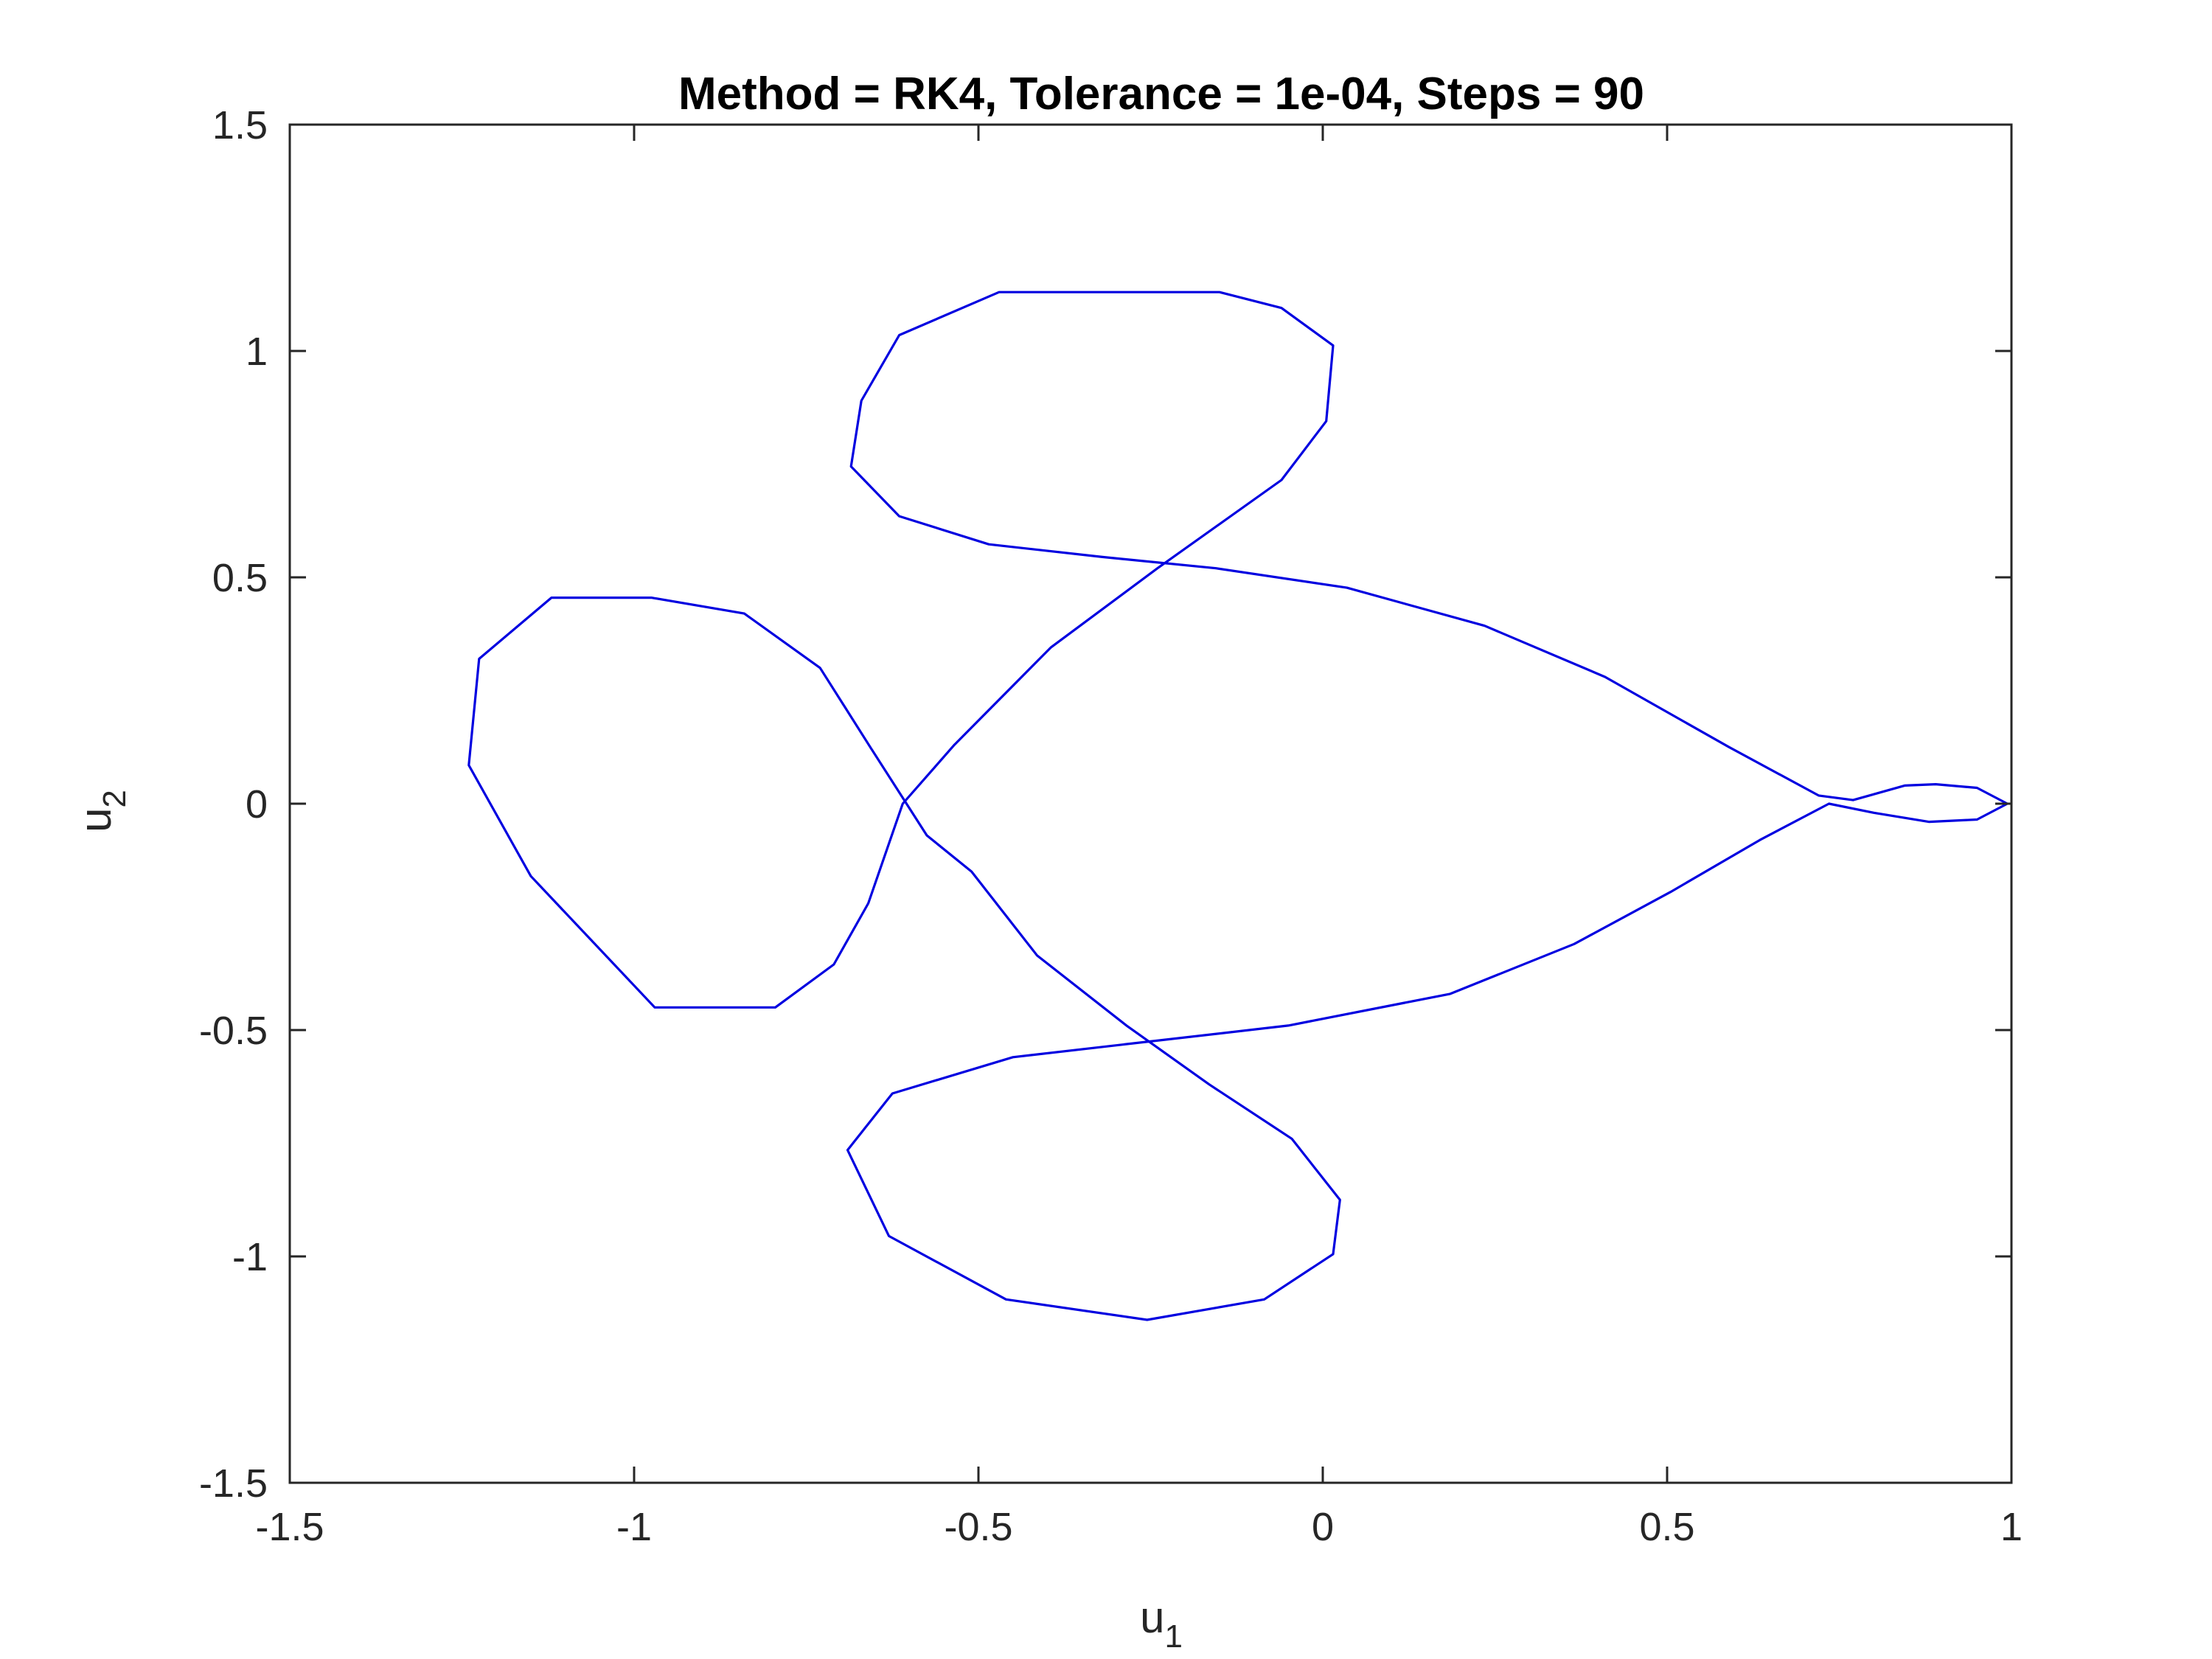 This screenshot has width=2212, height=1659. Describe the element at coordinates (240, 125) in the screenshot. I see `y-tick-label: 1.5` at that location.